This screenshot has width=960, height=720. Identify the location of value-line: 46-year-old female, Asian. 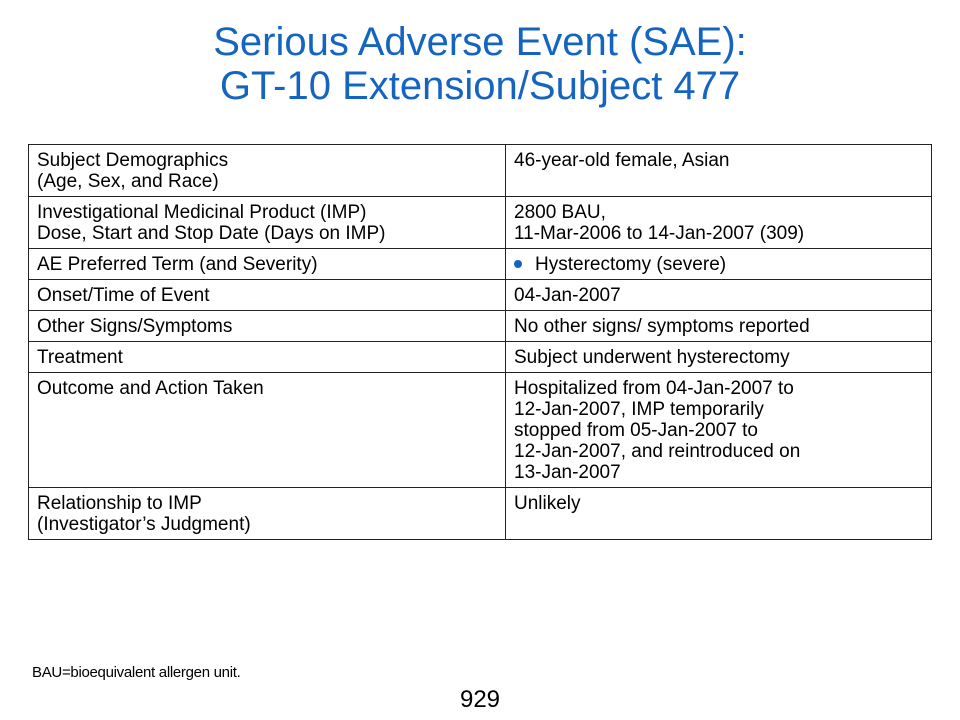
(622, 160).